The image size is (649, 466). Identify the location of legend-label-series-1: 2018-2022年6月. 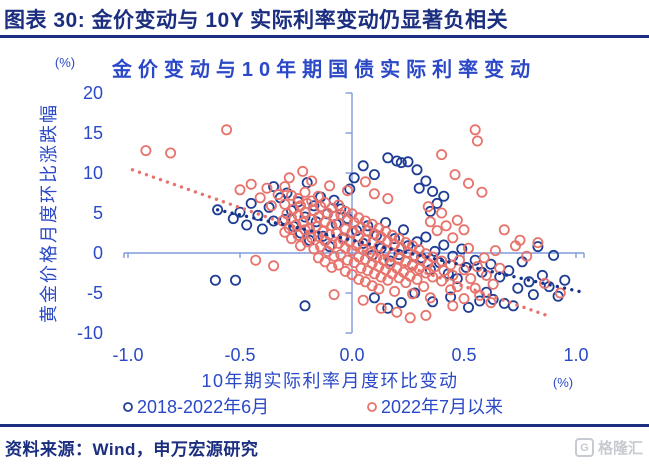
(203, 407).